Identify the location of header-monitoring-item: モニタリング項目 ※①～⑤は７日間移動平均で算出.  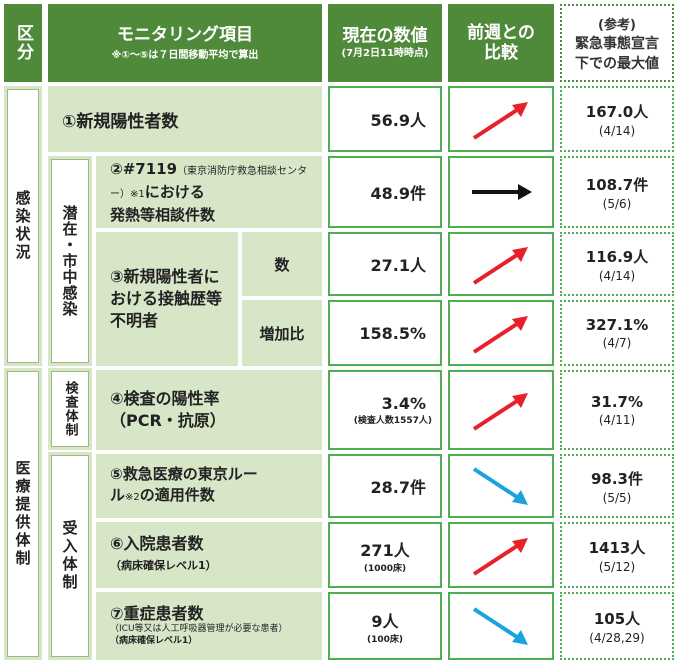
(185, 43).